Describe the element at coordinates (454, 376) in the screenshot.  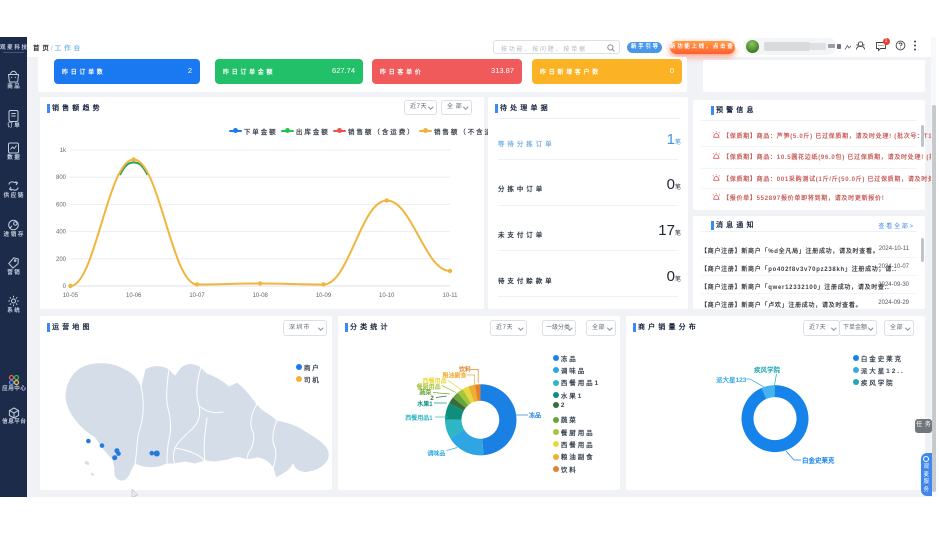
I see `svg-text: 粮油副食` at that location.